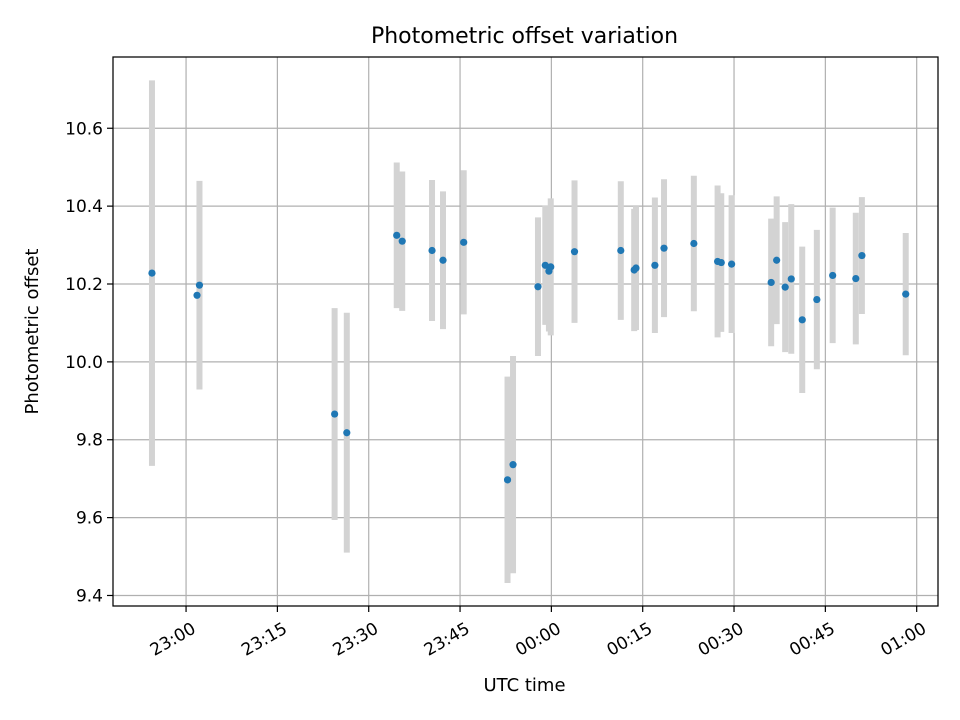 Image resolution: width=960 pixels, height=720 pixels. Describe the element at coordinates (89, 596) in the screenshot. I see `y-tick-label: 9.4` at that location.